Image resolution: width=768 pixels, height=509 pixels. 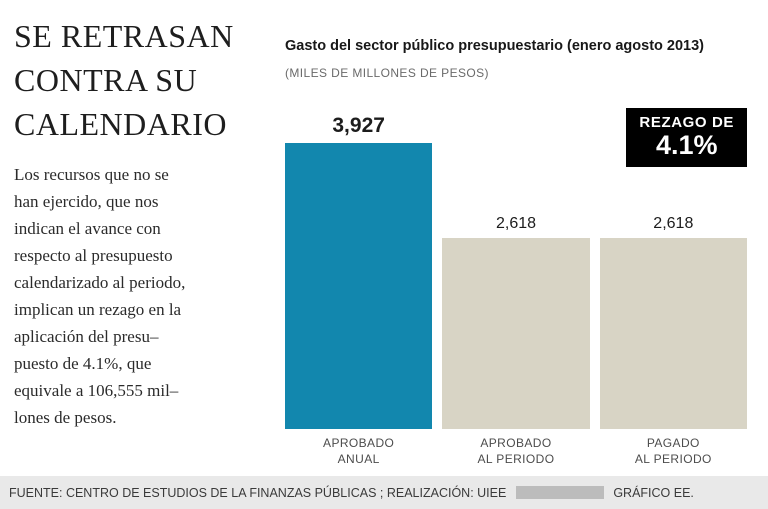 What do you see at coordinates (65, 417) in the screenshot?
I see `intro-line: lones de pesos.` at bounding box center [65, 417].